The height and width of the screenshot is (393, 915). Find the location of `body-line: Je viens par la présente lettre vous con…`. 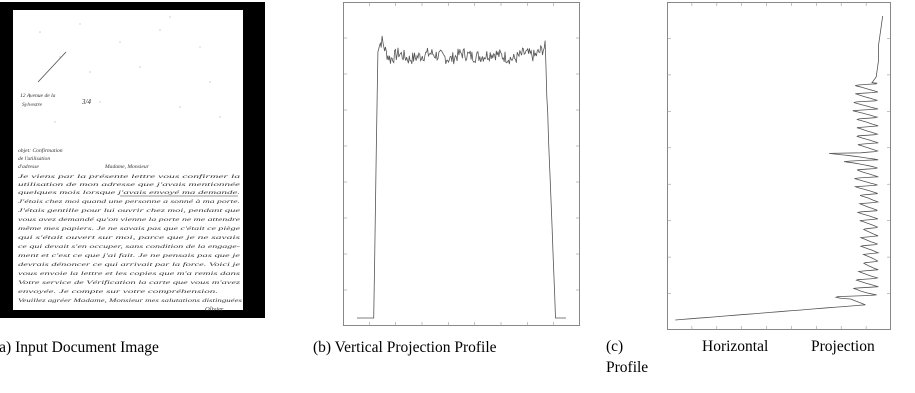

body-line: Je viens par la présente lettre vous con… is located at coordinates (129, 176).